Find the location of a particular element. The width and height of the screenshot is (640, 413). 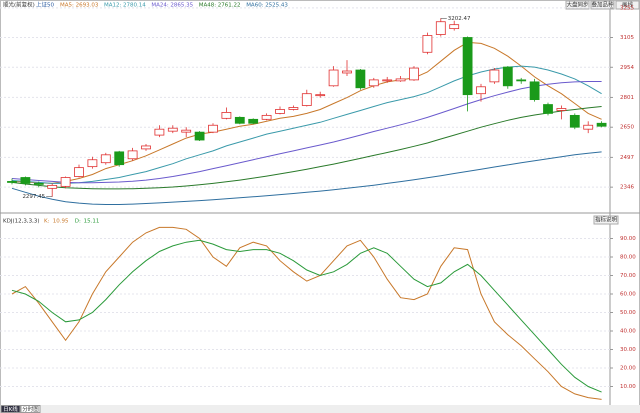

legend-value: 10.95 is located at coordinates (61, 222).